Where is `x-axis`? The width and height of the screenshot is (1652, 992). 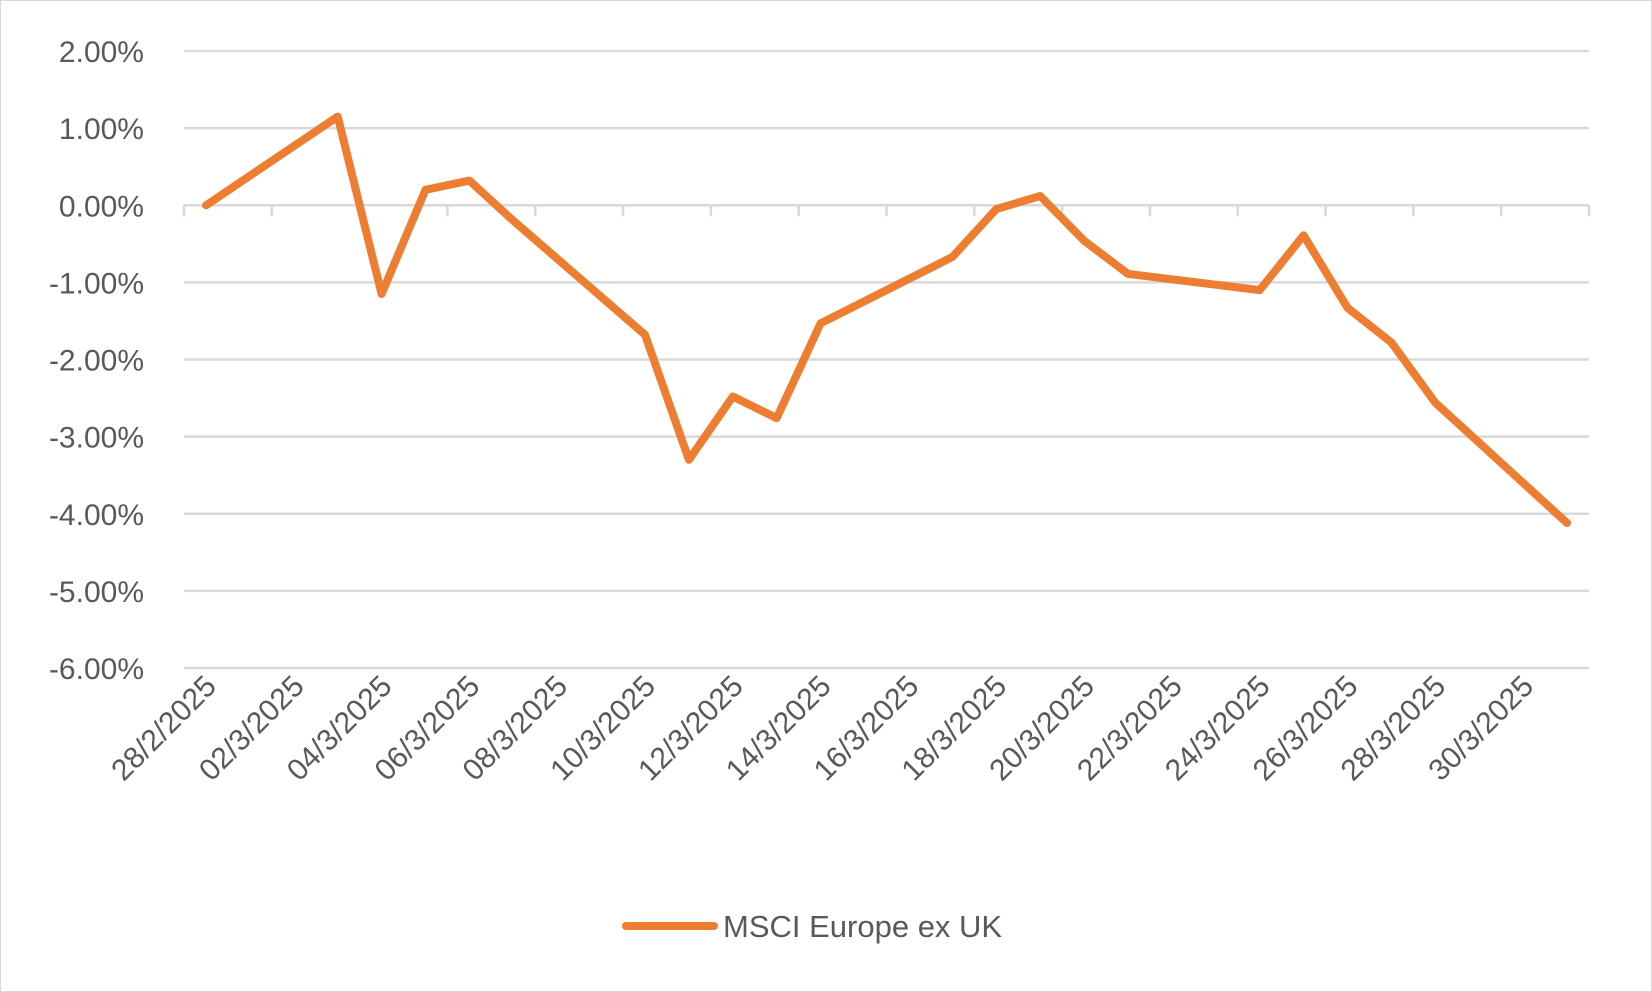
x-axis is located at coordinates (886, 210).